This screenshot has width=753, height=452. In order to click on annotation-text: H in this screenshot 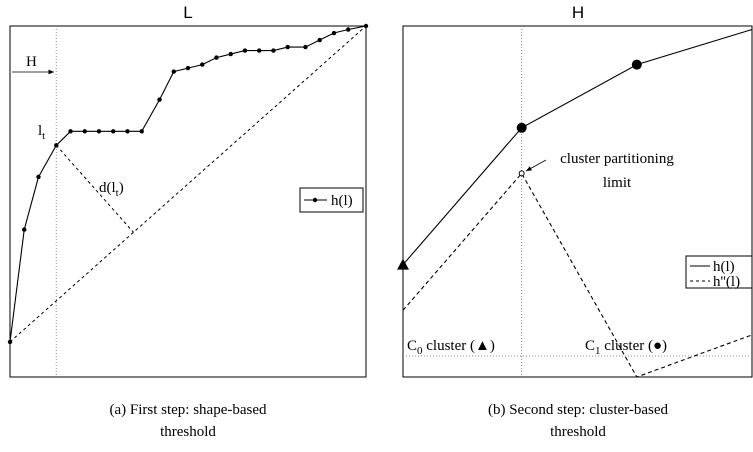, I will do `click(31, 62)`.